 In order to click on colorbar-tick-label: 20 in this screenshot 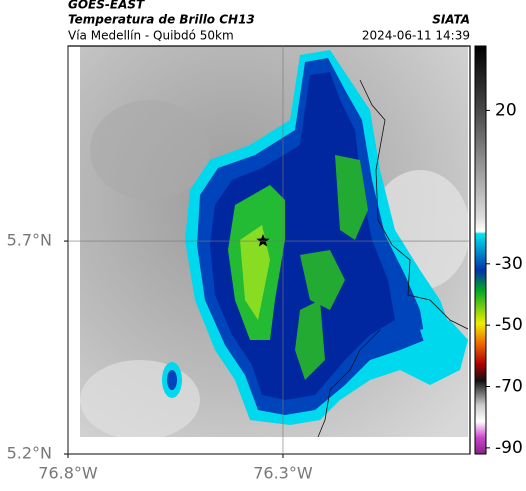, I will do `click(506, 110)`.